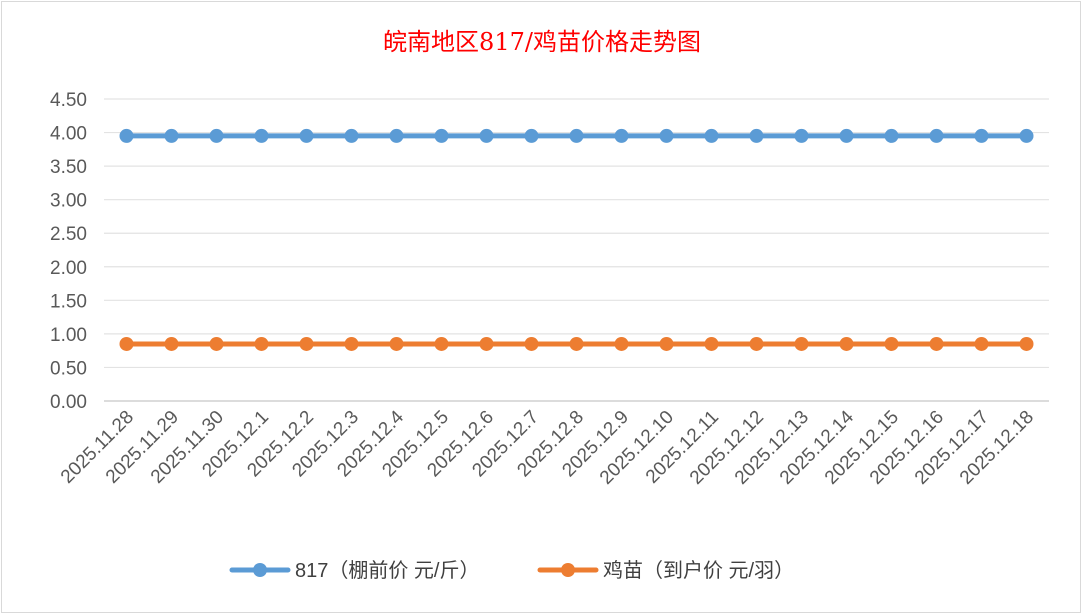  Describe the element at coordinates (68, 368) in the screenshot. I see `y-tick-label: 0.50` at that location.